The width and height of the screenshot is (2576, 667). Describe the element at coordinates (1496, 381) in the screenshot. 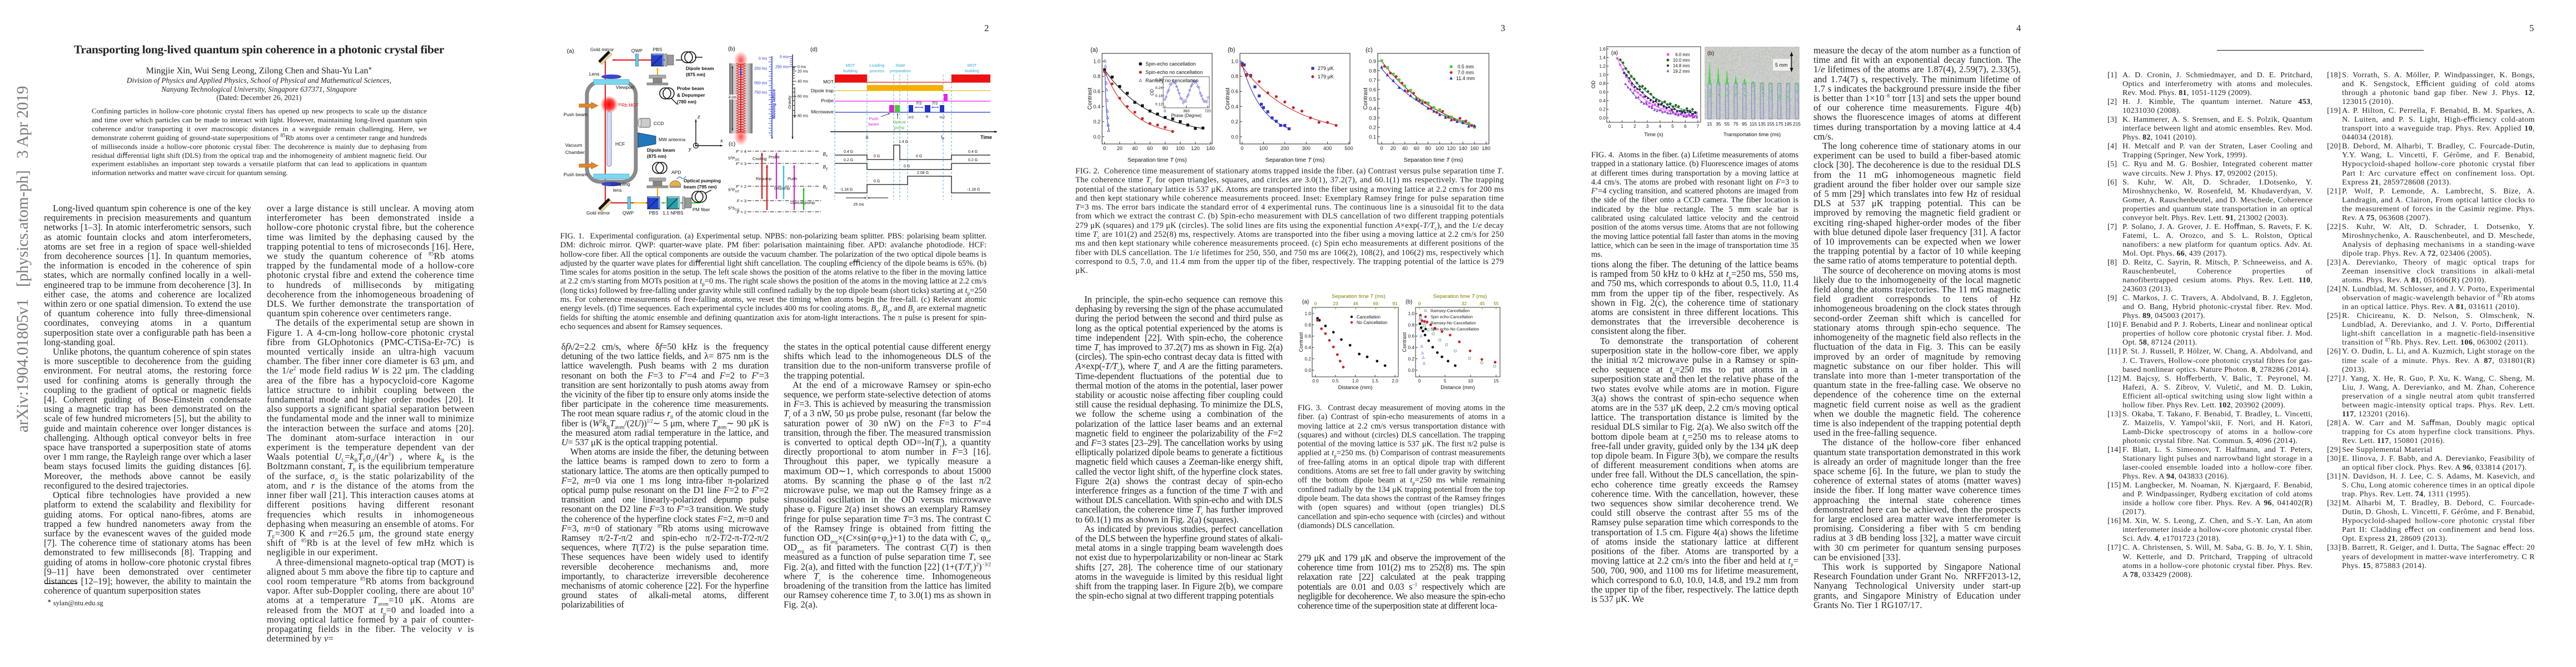

I see `svg-text: 15` at that location.